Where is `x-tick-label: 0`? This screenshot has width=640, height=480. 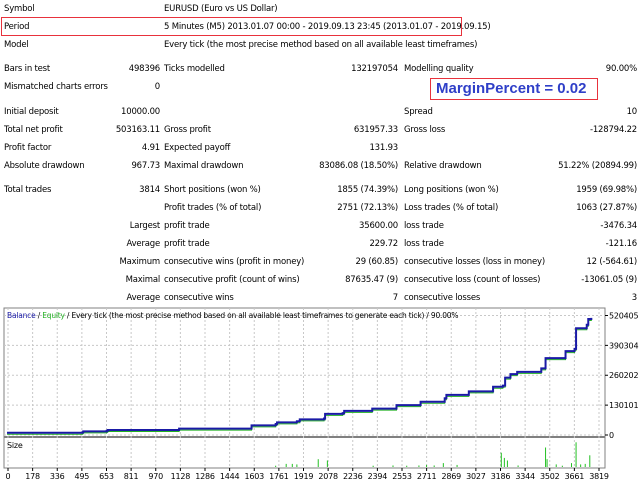 x-tick-label: 0 is located at coordinates (8, 476).